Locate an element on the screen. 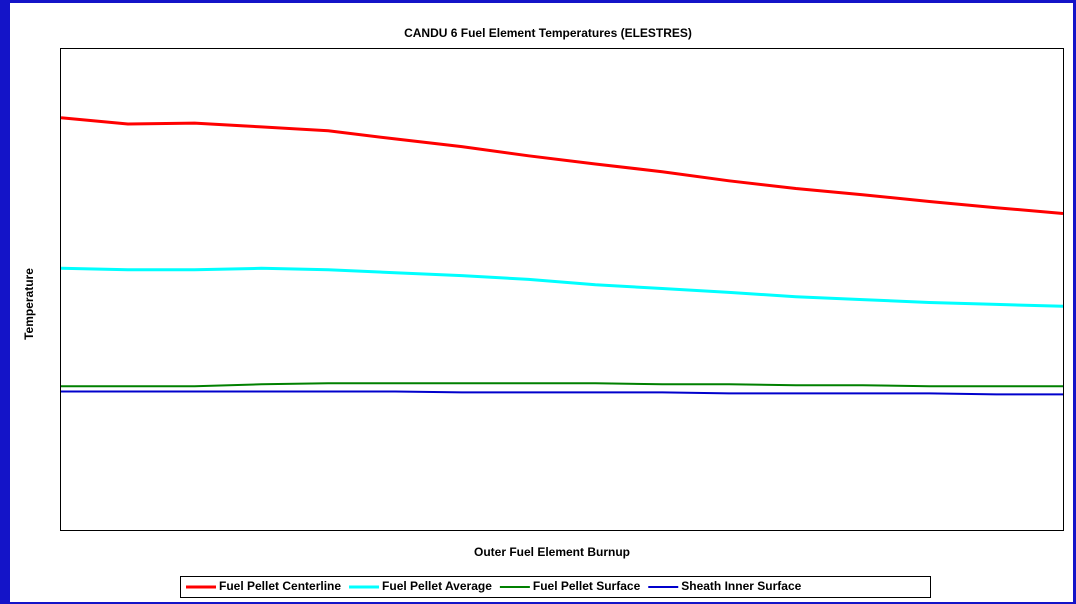 The height and width of the screenshot is (604, 1076). legend is located at coordinates (555, 587).